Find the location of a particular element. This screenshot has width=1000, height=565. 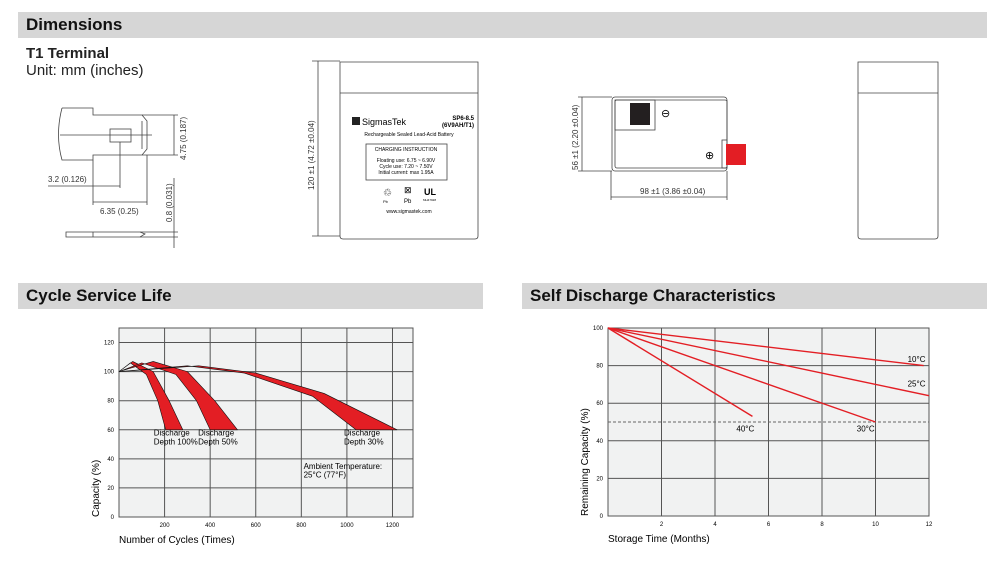

positive-terminal-icon: ⊕ is located at coordinates (709, 156).